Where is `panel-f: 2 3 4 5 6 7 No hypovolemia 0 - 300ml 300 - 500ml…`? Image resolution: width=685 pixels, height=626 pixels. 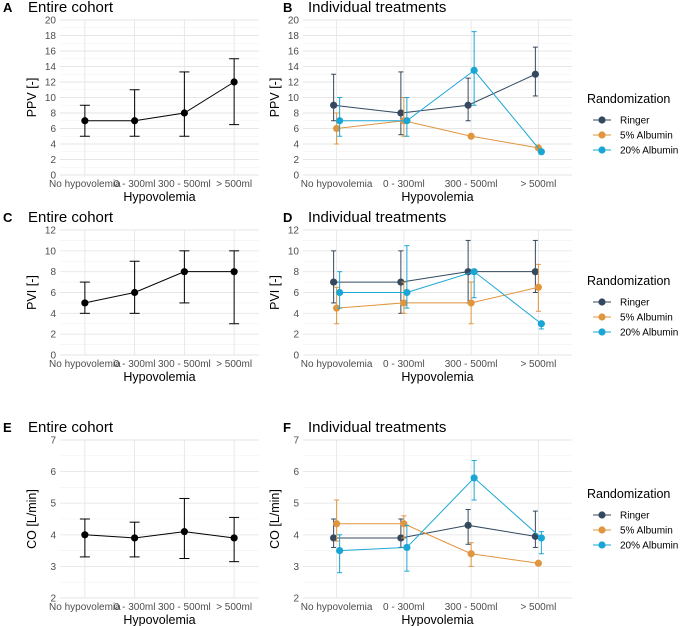
panel-f: 2 3 4 5 6 7 No hypovolemia 0 - 300ml 300 - 500ml… is located at coordinates (420, 522).